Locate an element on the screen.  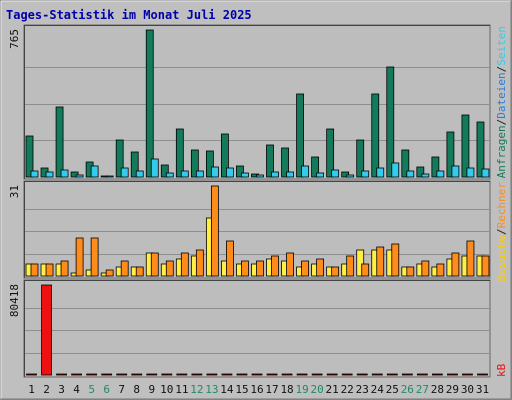
x-tick-label-6: 6 is located at coordinates (106, 389).